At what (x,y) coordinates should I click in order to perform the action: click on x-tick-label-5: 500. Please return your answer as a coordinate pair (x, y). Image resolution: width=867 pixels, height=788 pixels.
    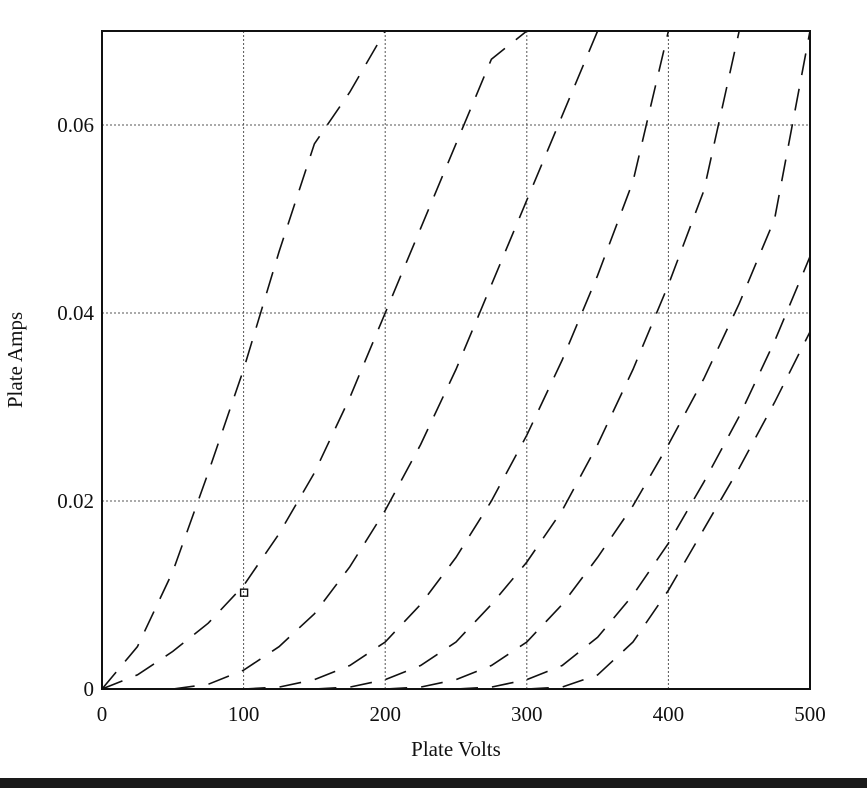
    Looking at the image, I should click on (810, 714).